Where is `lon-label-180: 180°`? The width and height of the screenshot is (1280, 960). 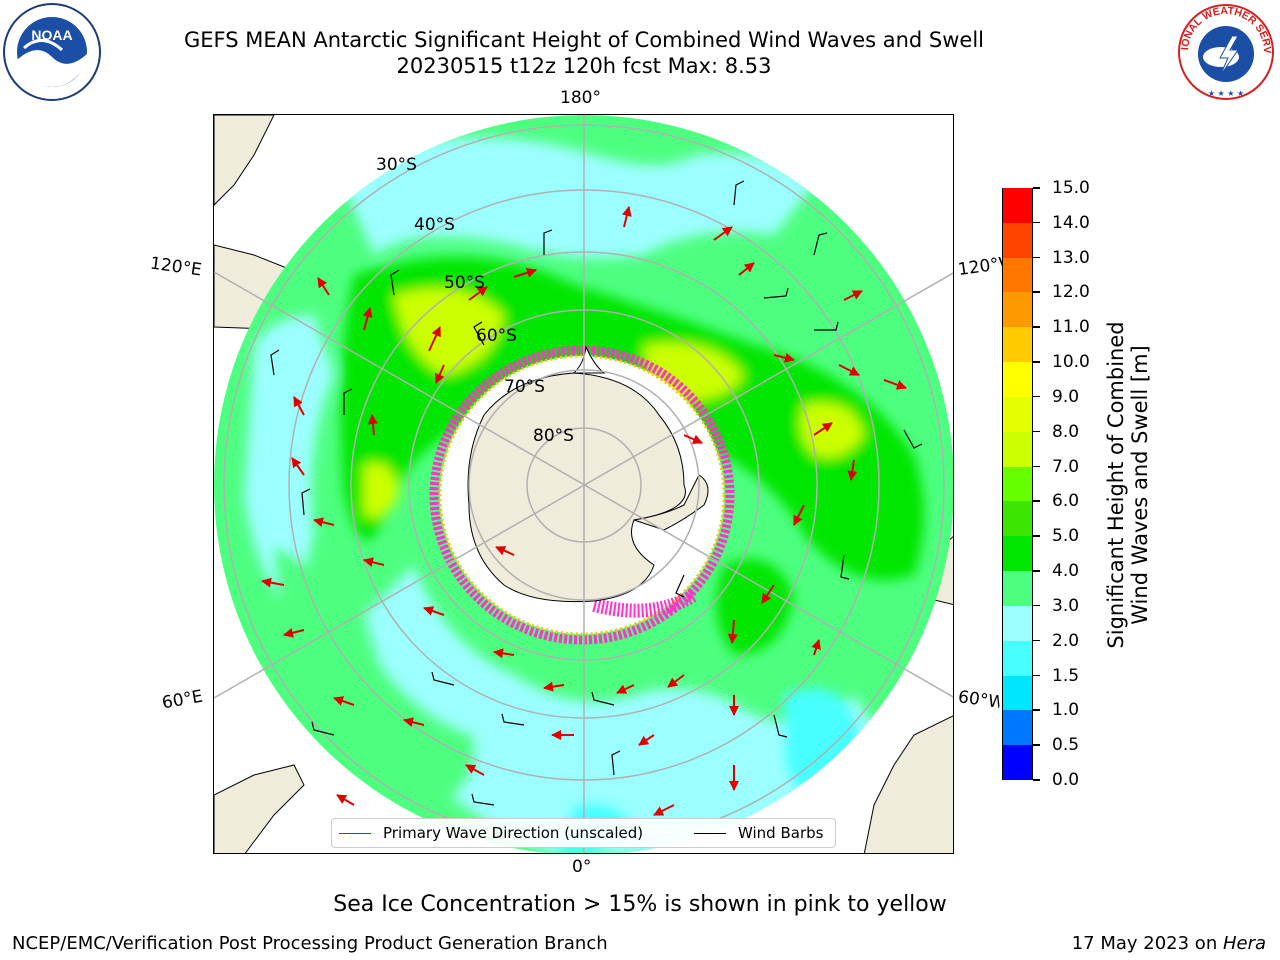
lon-label-180: 180° is located at coordinates (580, 98).